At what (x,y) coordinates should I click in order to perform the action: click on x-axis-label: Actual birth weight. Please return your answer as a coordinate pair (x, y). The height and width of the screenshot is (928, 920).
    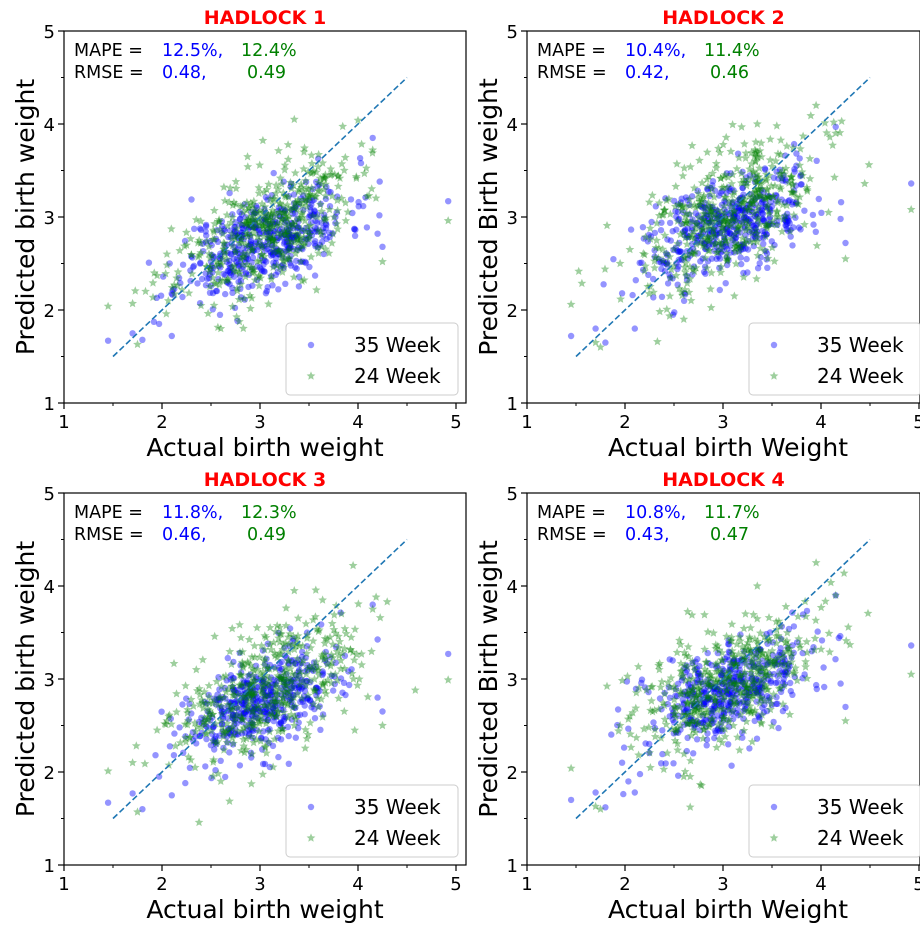
    Looking at the image, I should click on (264, 909).